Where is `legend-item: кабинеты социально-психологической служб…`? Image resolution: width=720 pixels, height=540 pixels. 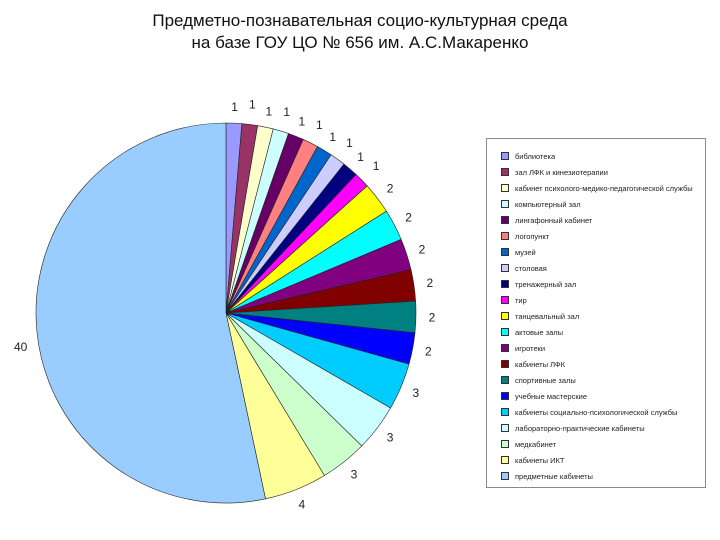
legend-item: кабинеты социально-психологической служб… is located at coordinates (589, 412).